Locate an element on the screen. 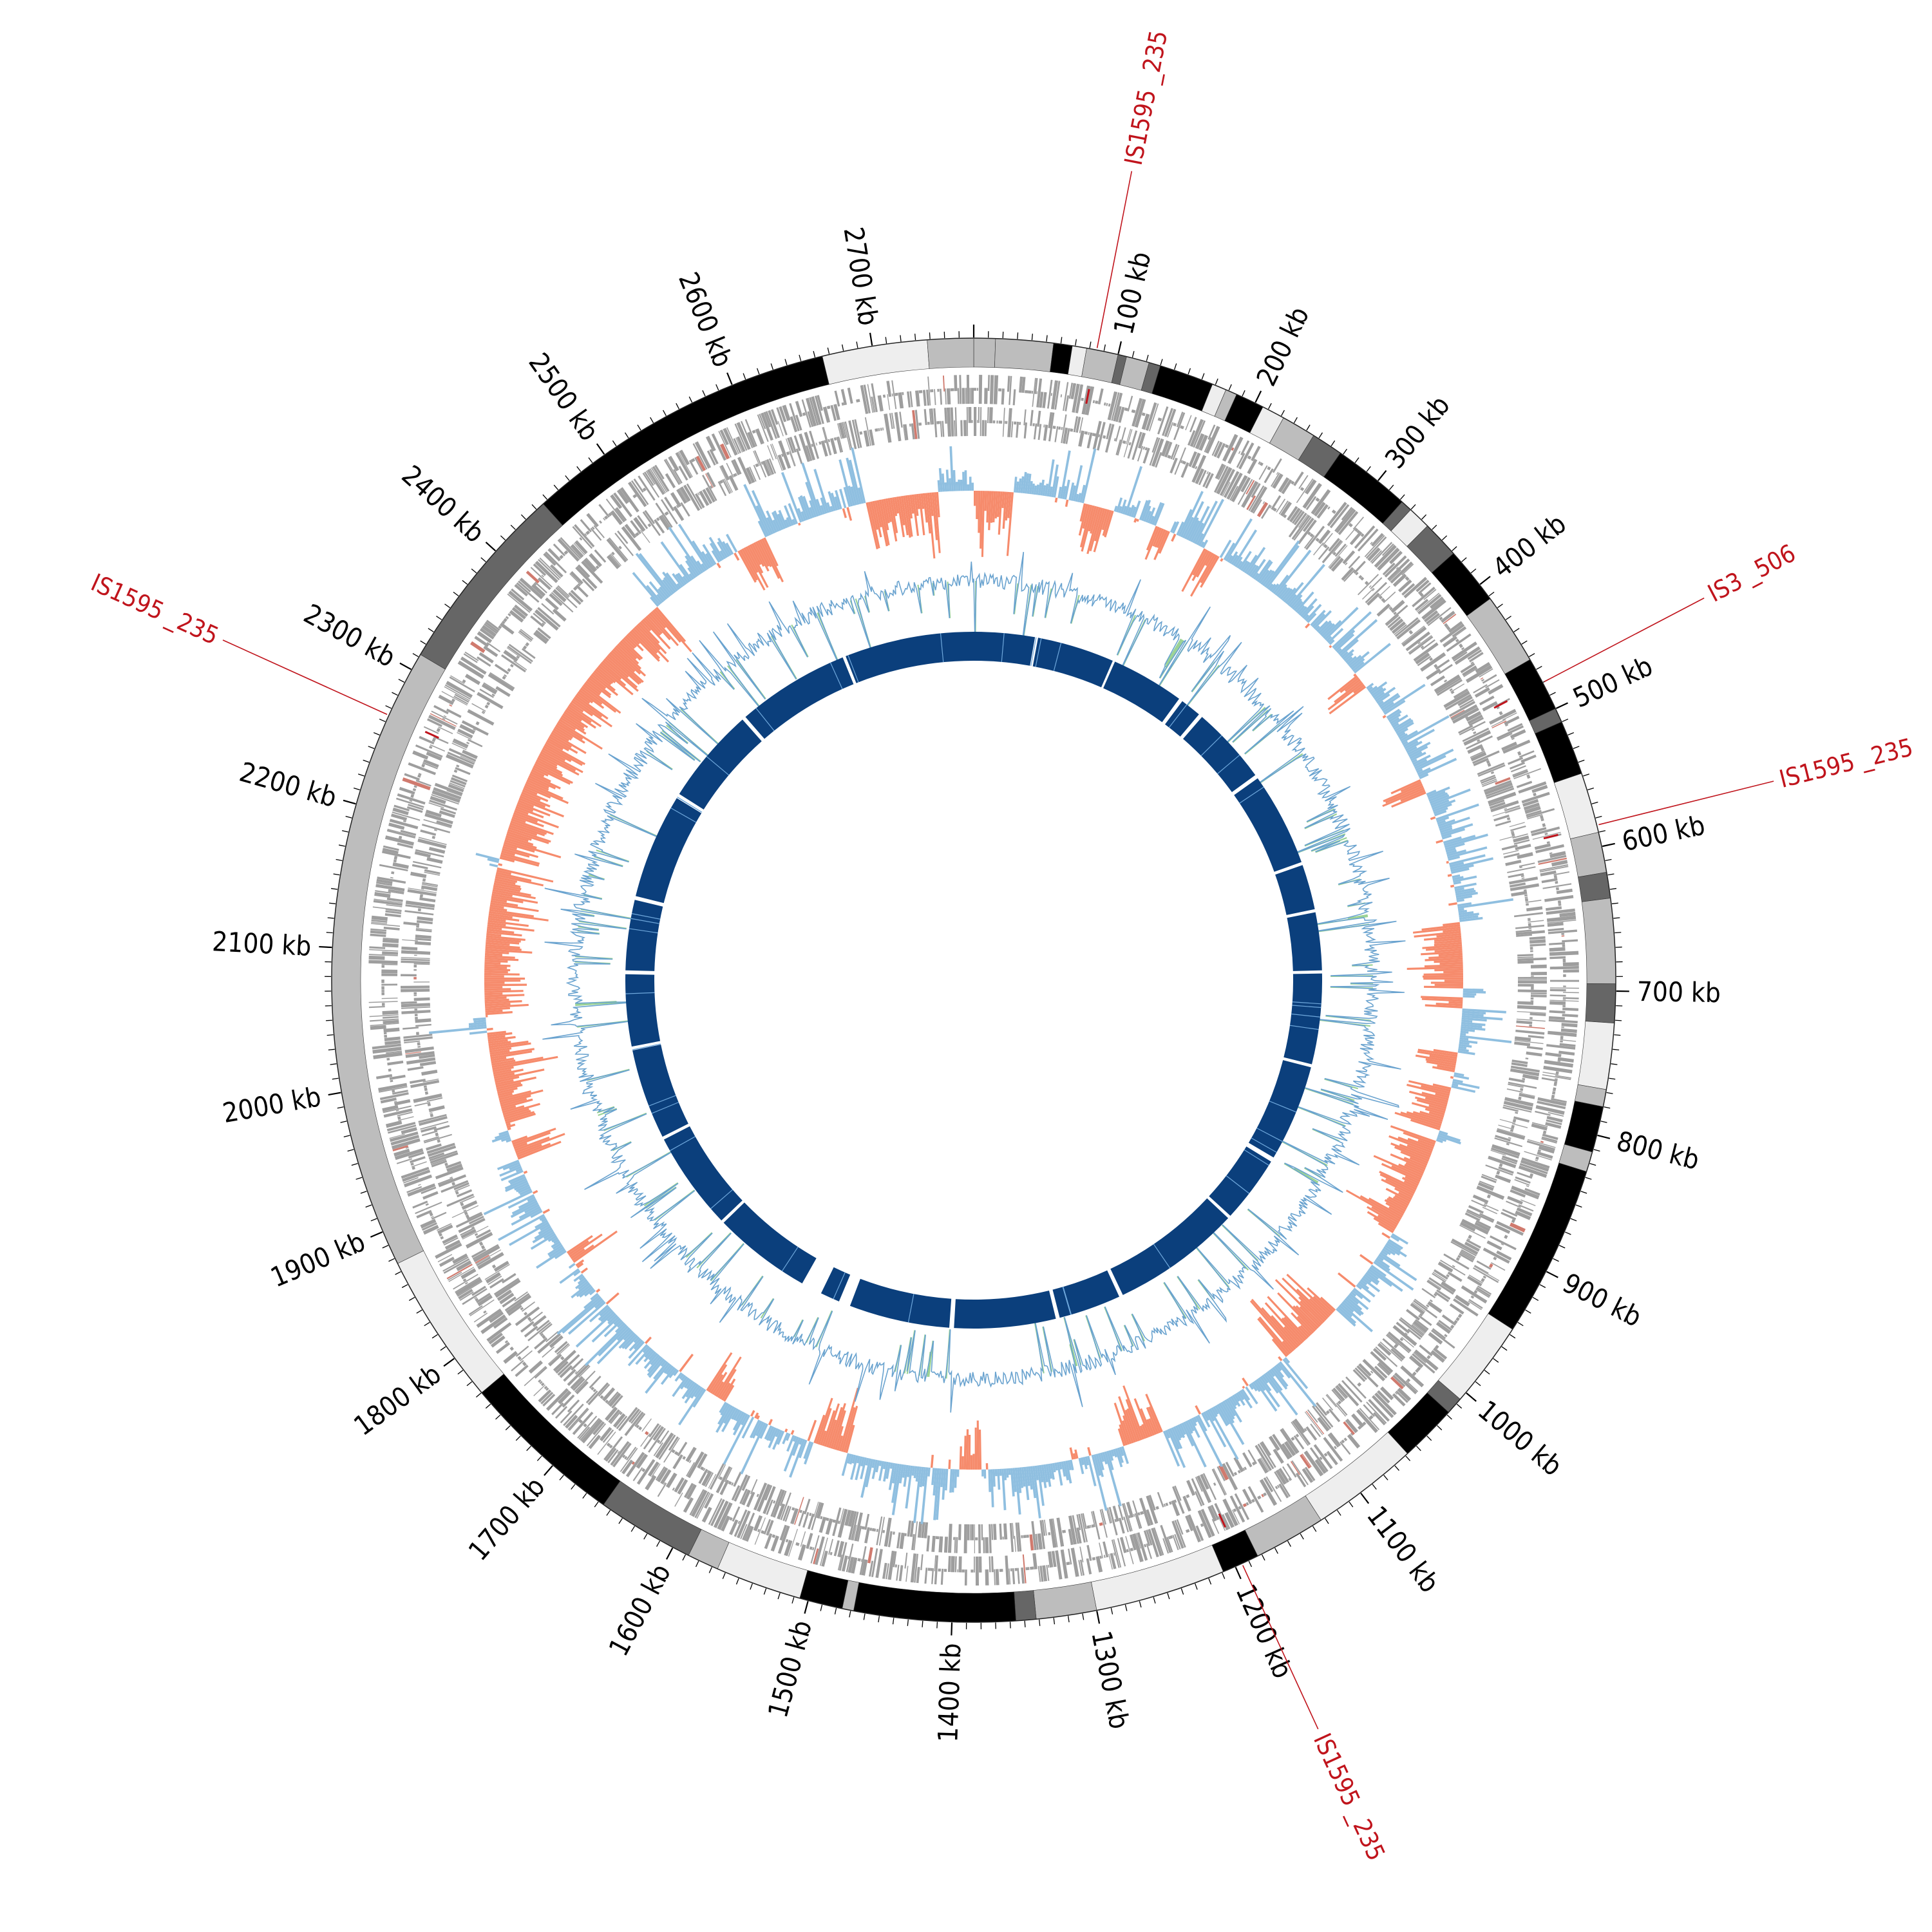 The image size is (1932, 1932). inner-ring-divider is located at coordinates (1306, 1015).